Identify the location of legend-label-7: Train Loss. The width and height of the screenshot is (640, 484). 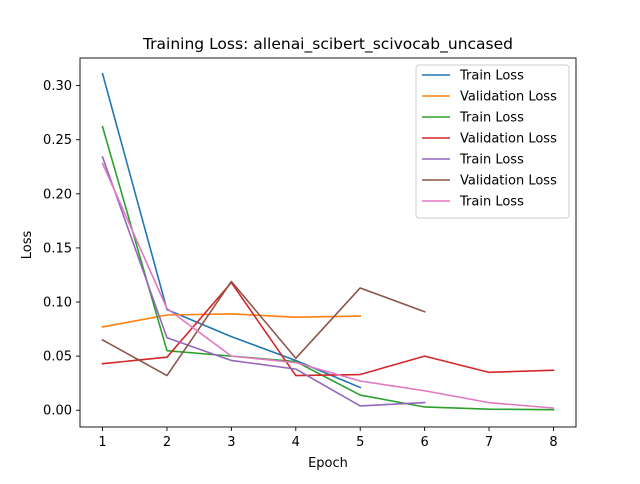
(491, 202).